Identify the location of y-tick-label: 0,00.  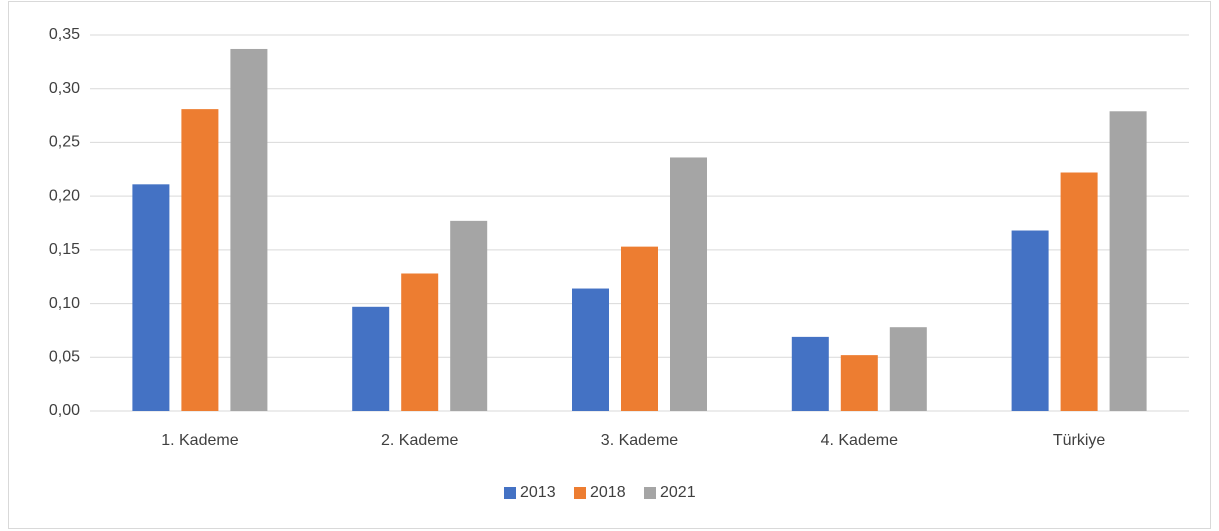
(64, 410).